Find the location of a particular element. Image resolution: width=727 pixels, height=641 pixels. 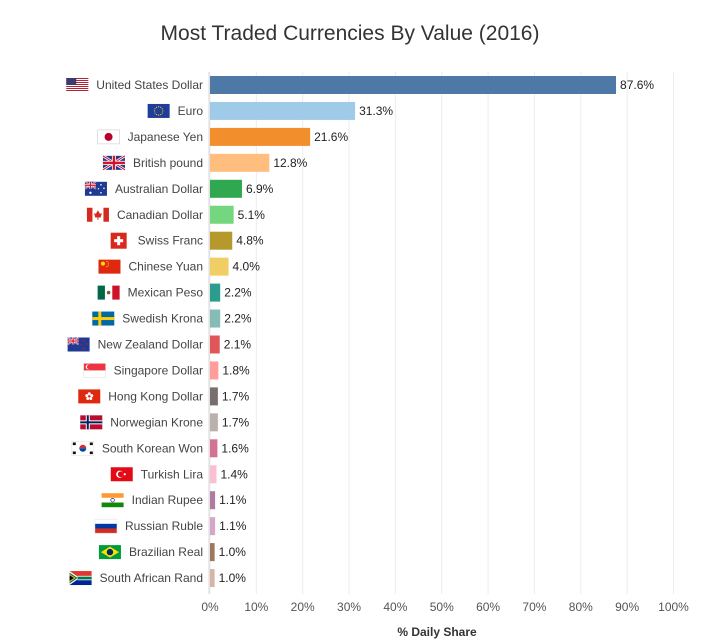

category-label: Euro is located at coordinates (191, 111).